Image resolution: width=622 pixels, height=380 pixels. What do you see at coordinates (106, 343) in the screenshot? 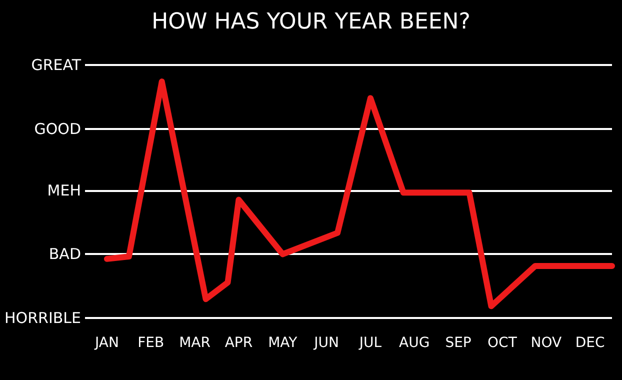
I see `x-tick-label: JAN` at bounding box center [106, 343].